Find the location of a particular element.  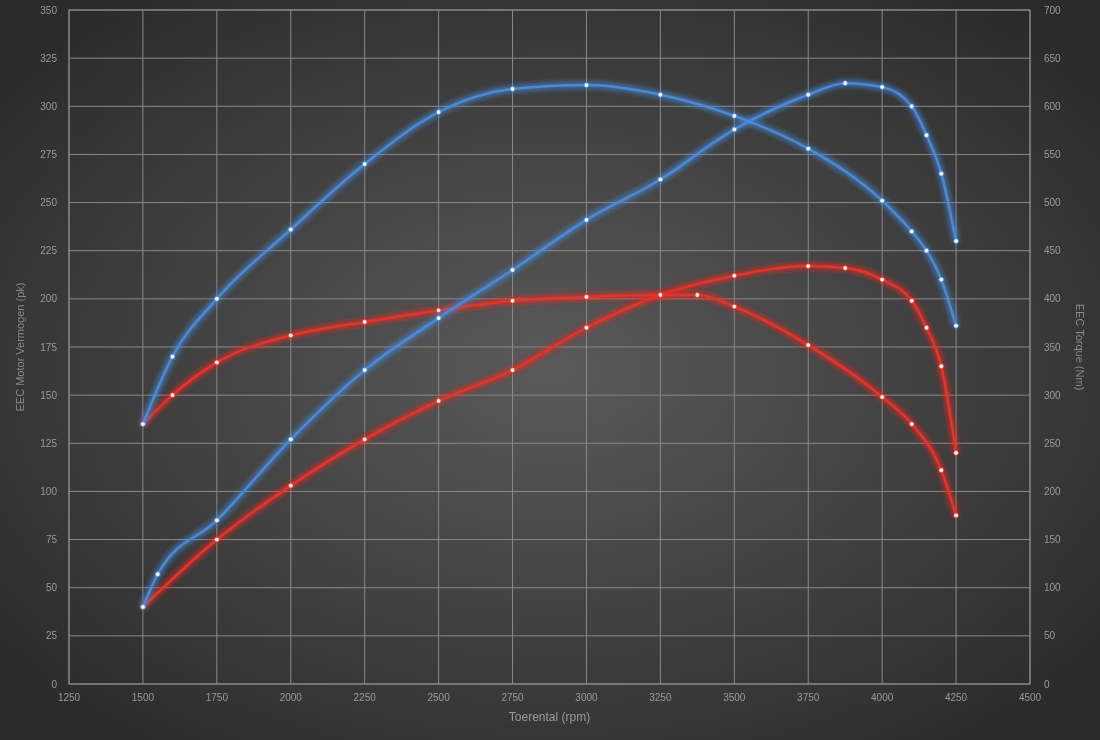

x-tick-label: 2000 is located at coordinates (291, 697).